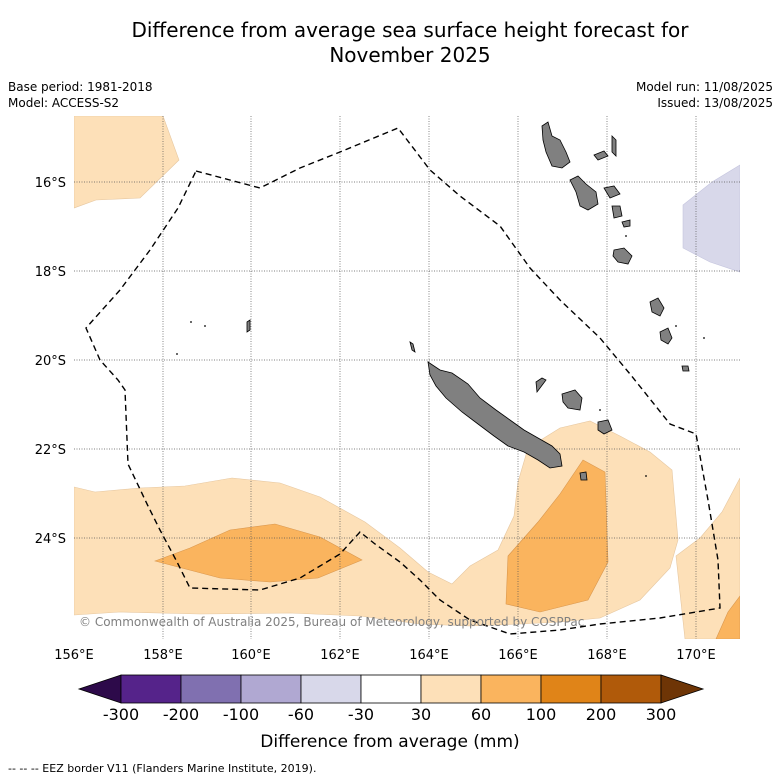 Image resolution: width=781 pixels, height=781 pixels. Describe the element at coordinates (727, 617) in the screenshot. I see `anomaly-region-far-southeast-strong` at that location.